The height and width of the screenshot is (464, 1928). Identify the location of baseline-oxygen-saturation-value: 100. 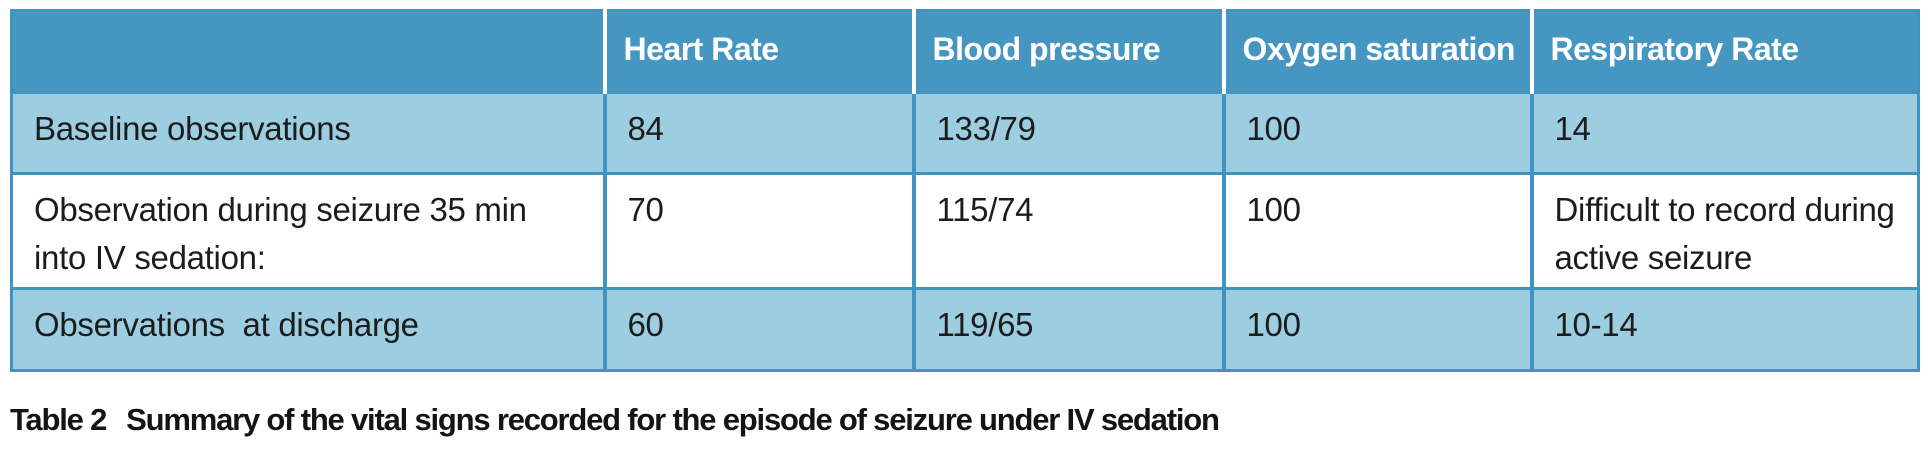
(1377, 133).